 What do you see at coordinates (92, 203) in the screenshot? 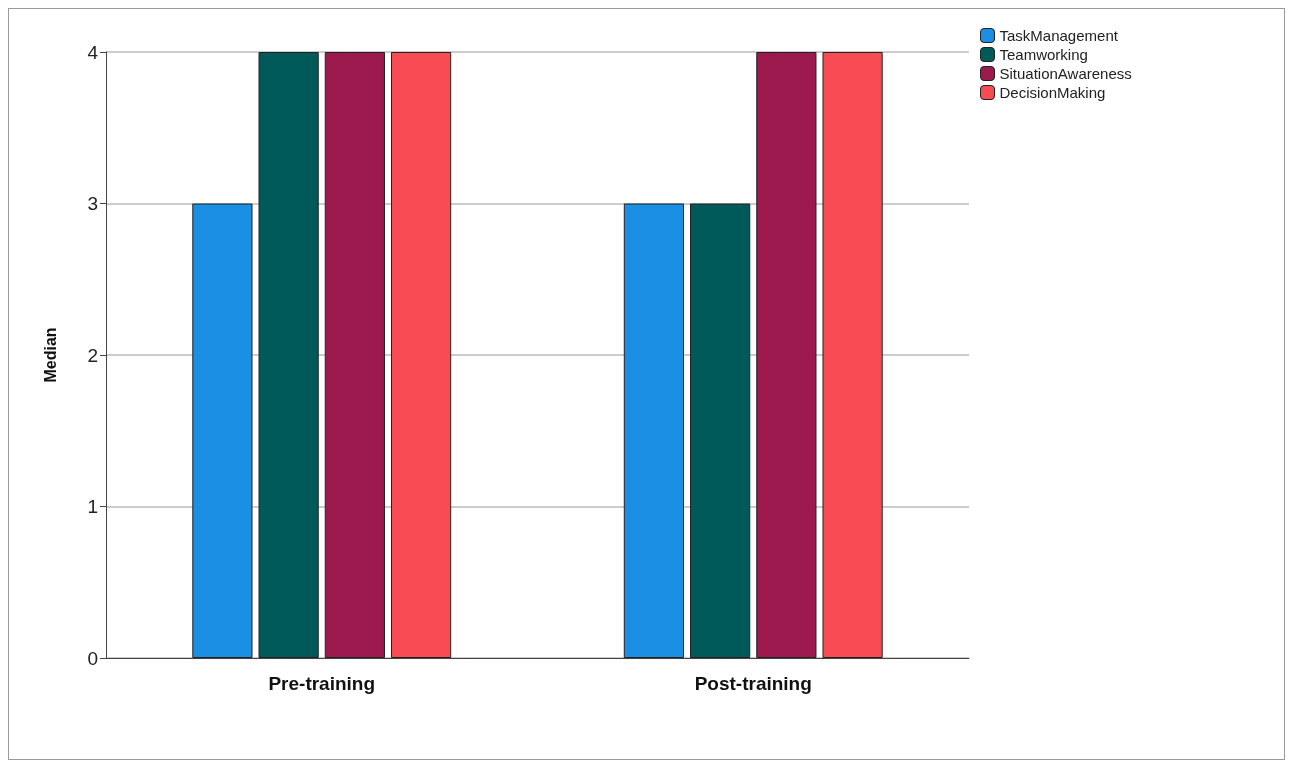
I see `y-tick-label: 3` at bounding box center [92, 203].